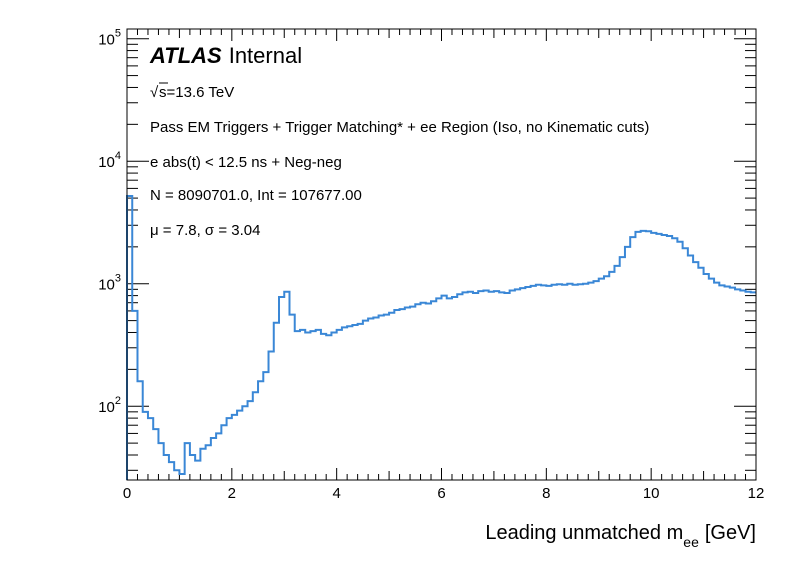 This screenshot has height=572, width=796. I want to click on energy-label: √ s=13.6 TeV, so click(192, 91).